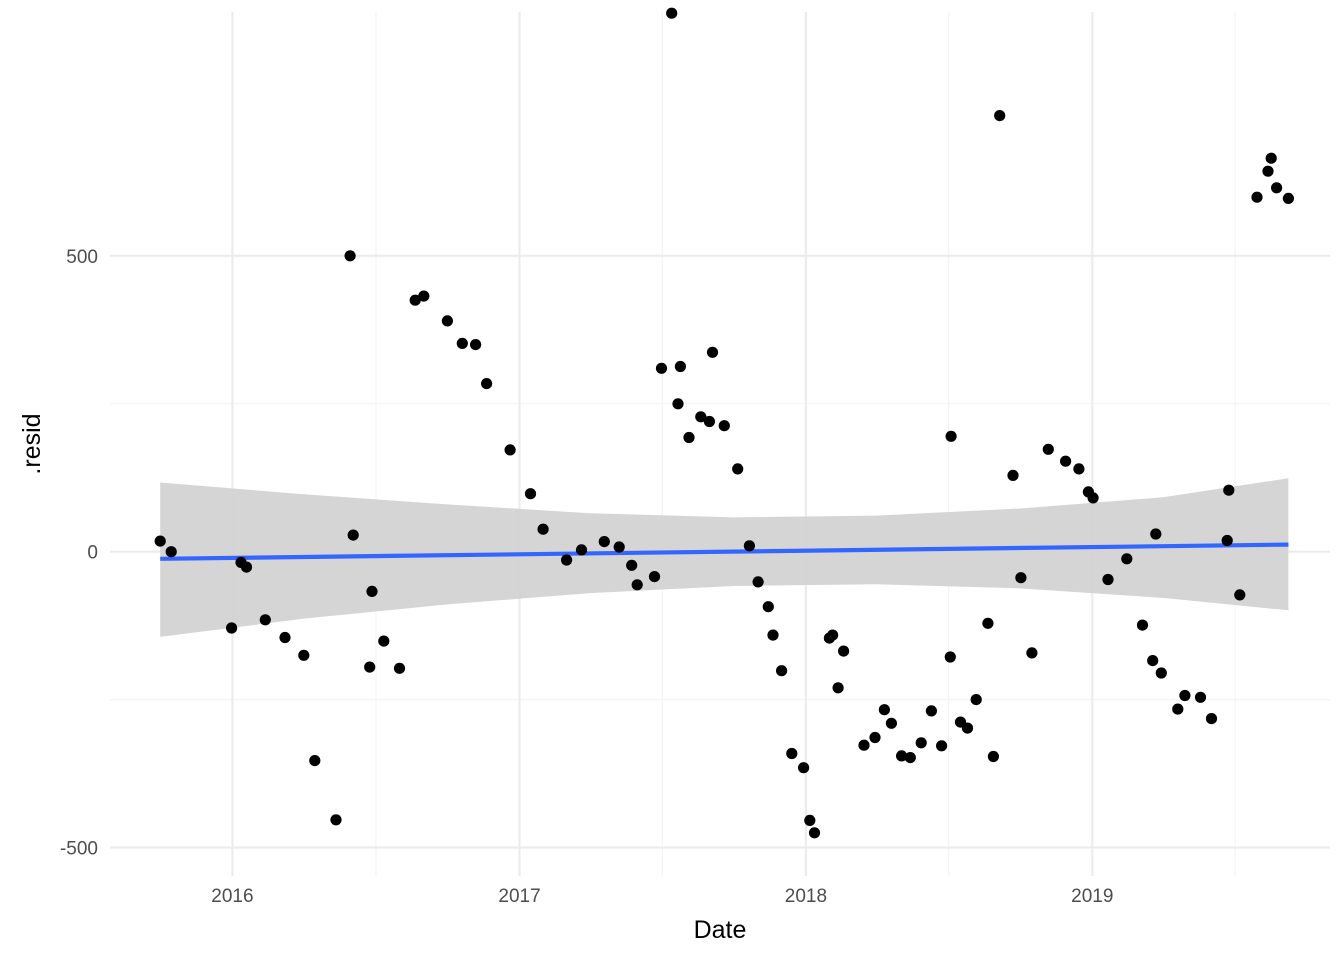 Image resolution: width=1344 pixels, height=960 pixels. Describe the element at coordinates (1092, 896) in the screenshot. I see `x-tick-label: 2019` at that location.